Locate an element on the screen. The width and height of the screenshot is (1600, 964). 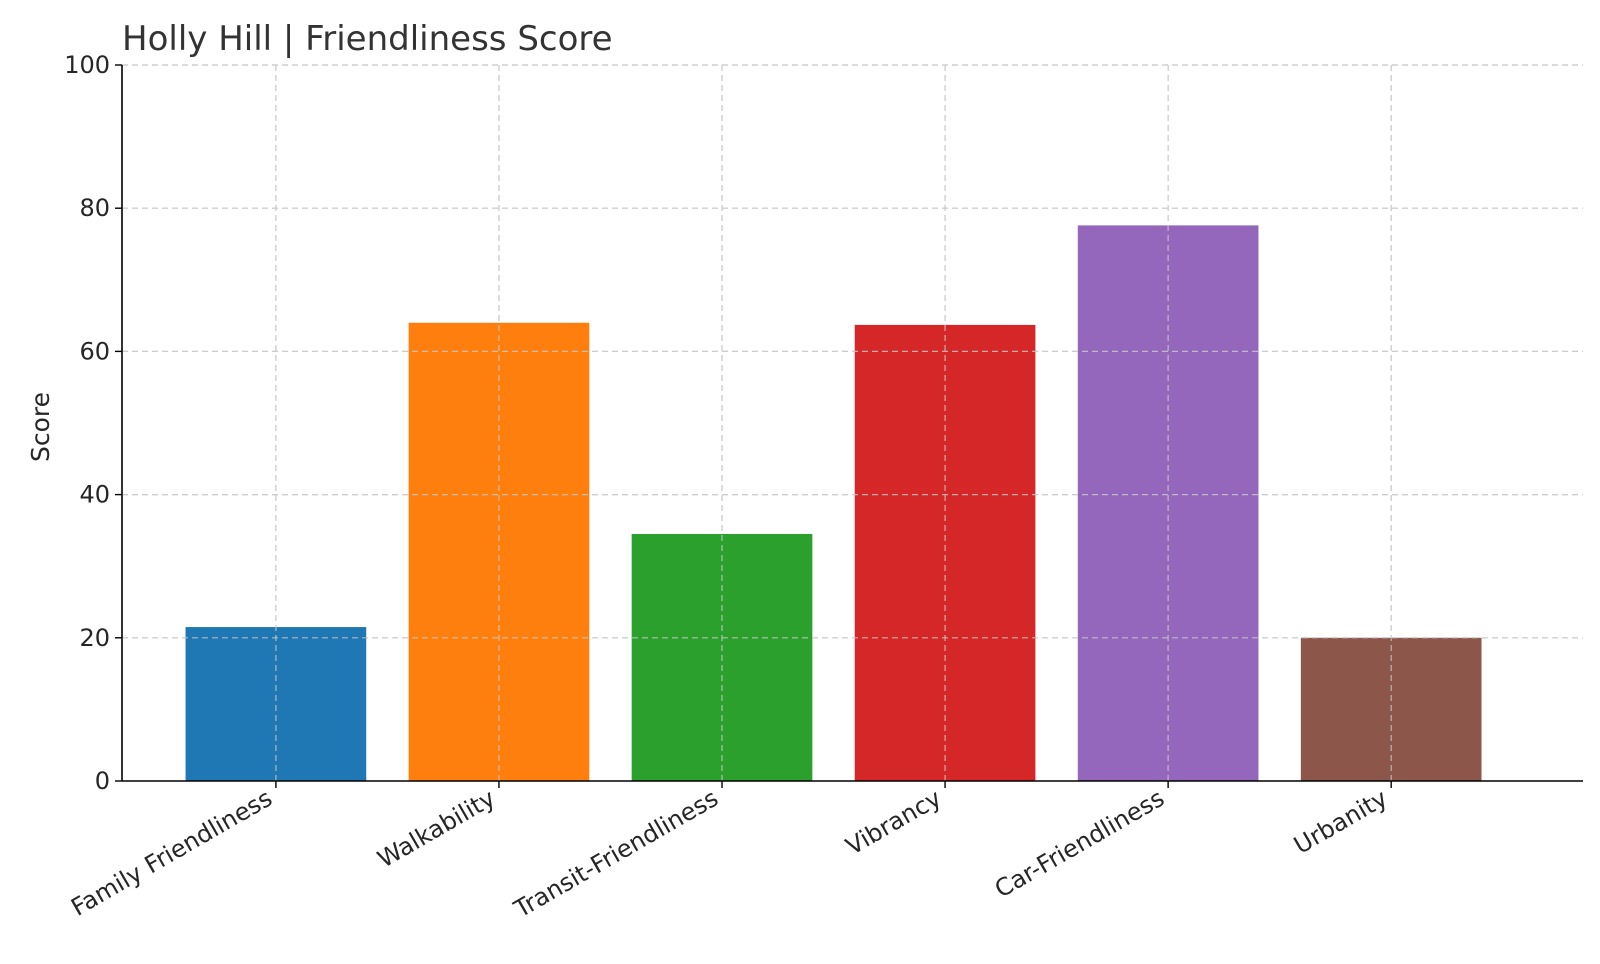
chart-title: Holly Hill | Friendliness Score is located at coordinates (367, 39).